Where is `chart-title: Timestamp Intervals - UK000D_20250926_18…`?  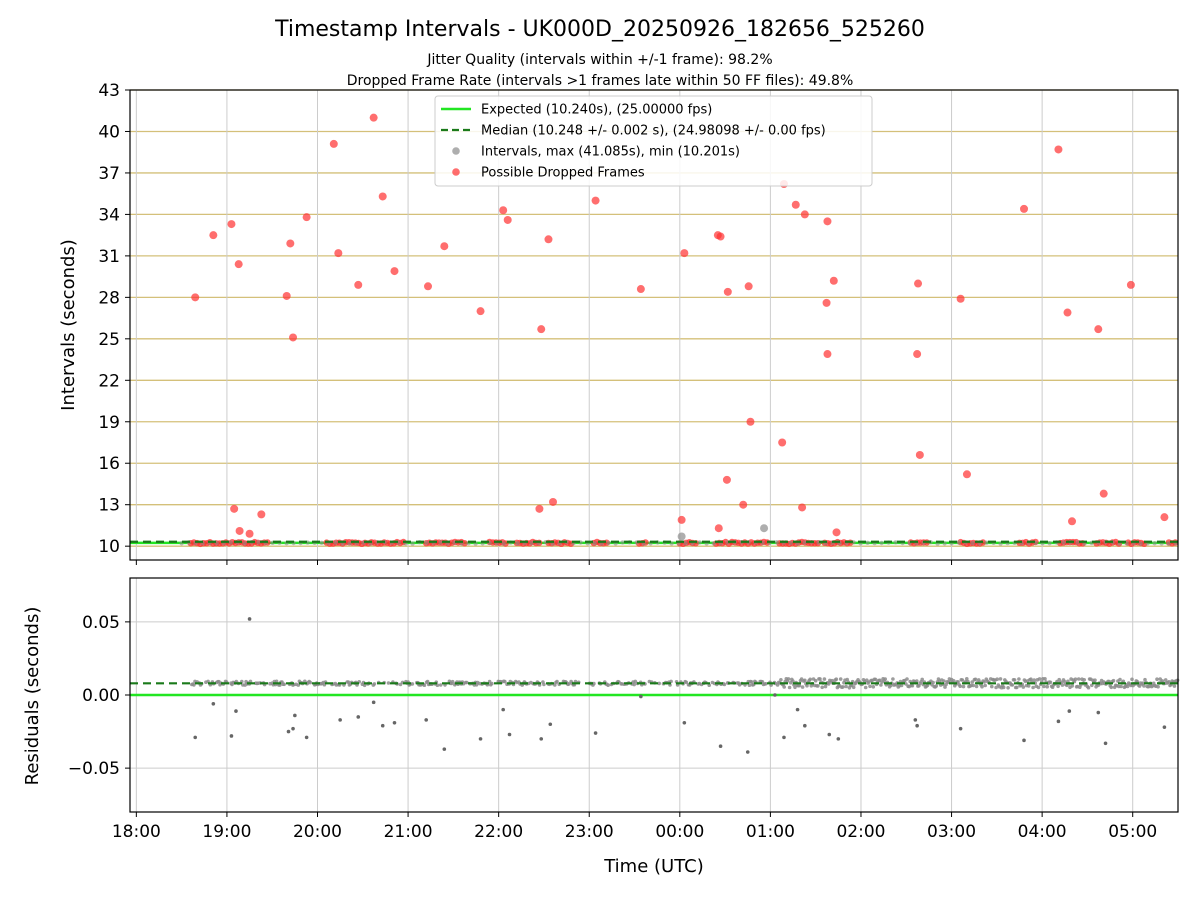
chart-title: Timestamp Intervals - UK000D_20250926_18… is located at coordinates (599, 29).